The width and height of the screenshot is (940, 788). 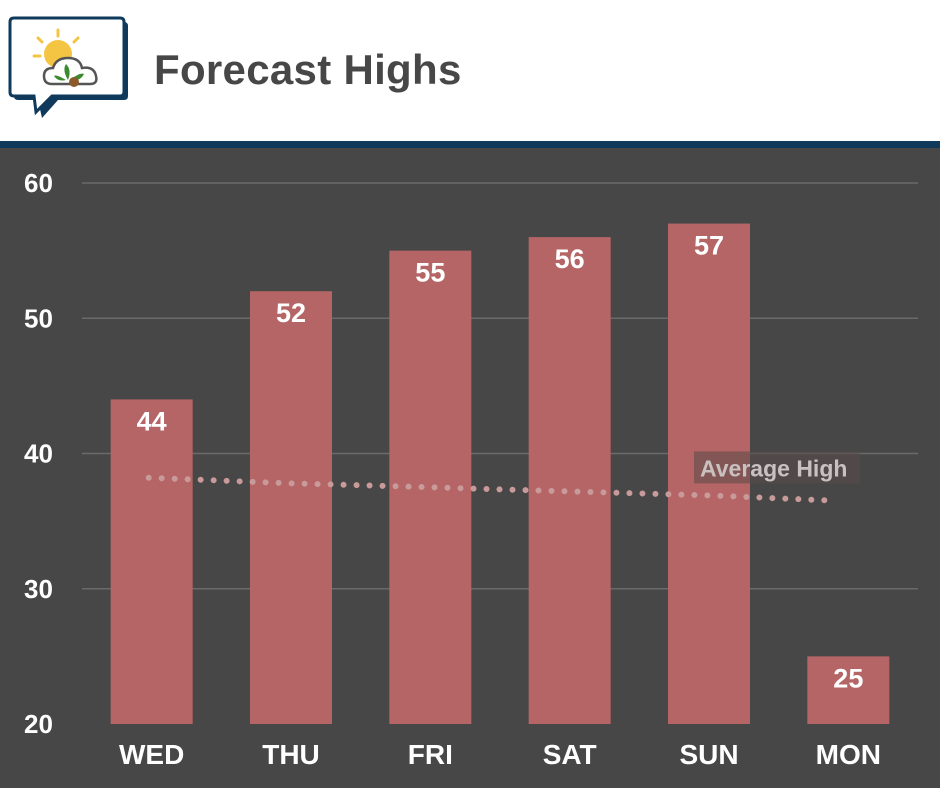 What do you see at coordinates (493, 489) in the screenshot?
I see `average-high-line` at bounding box center [493, 489].